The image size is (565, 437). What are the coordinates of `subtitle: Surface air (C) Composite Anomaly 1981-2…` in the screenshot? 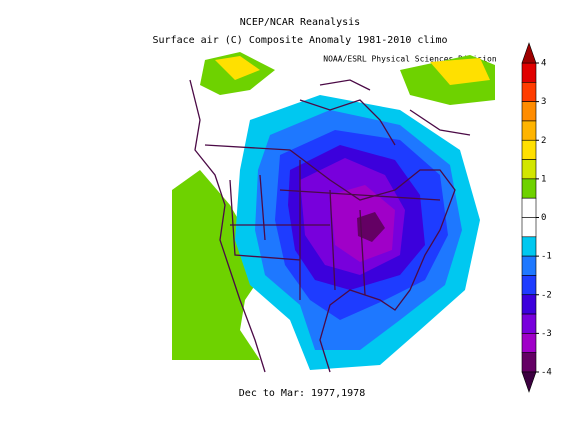 It's located at (299, 40).